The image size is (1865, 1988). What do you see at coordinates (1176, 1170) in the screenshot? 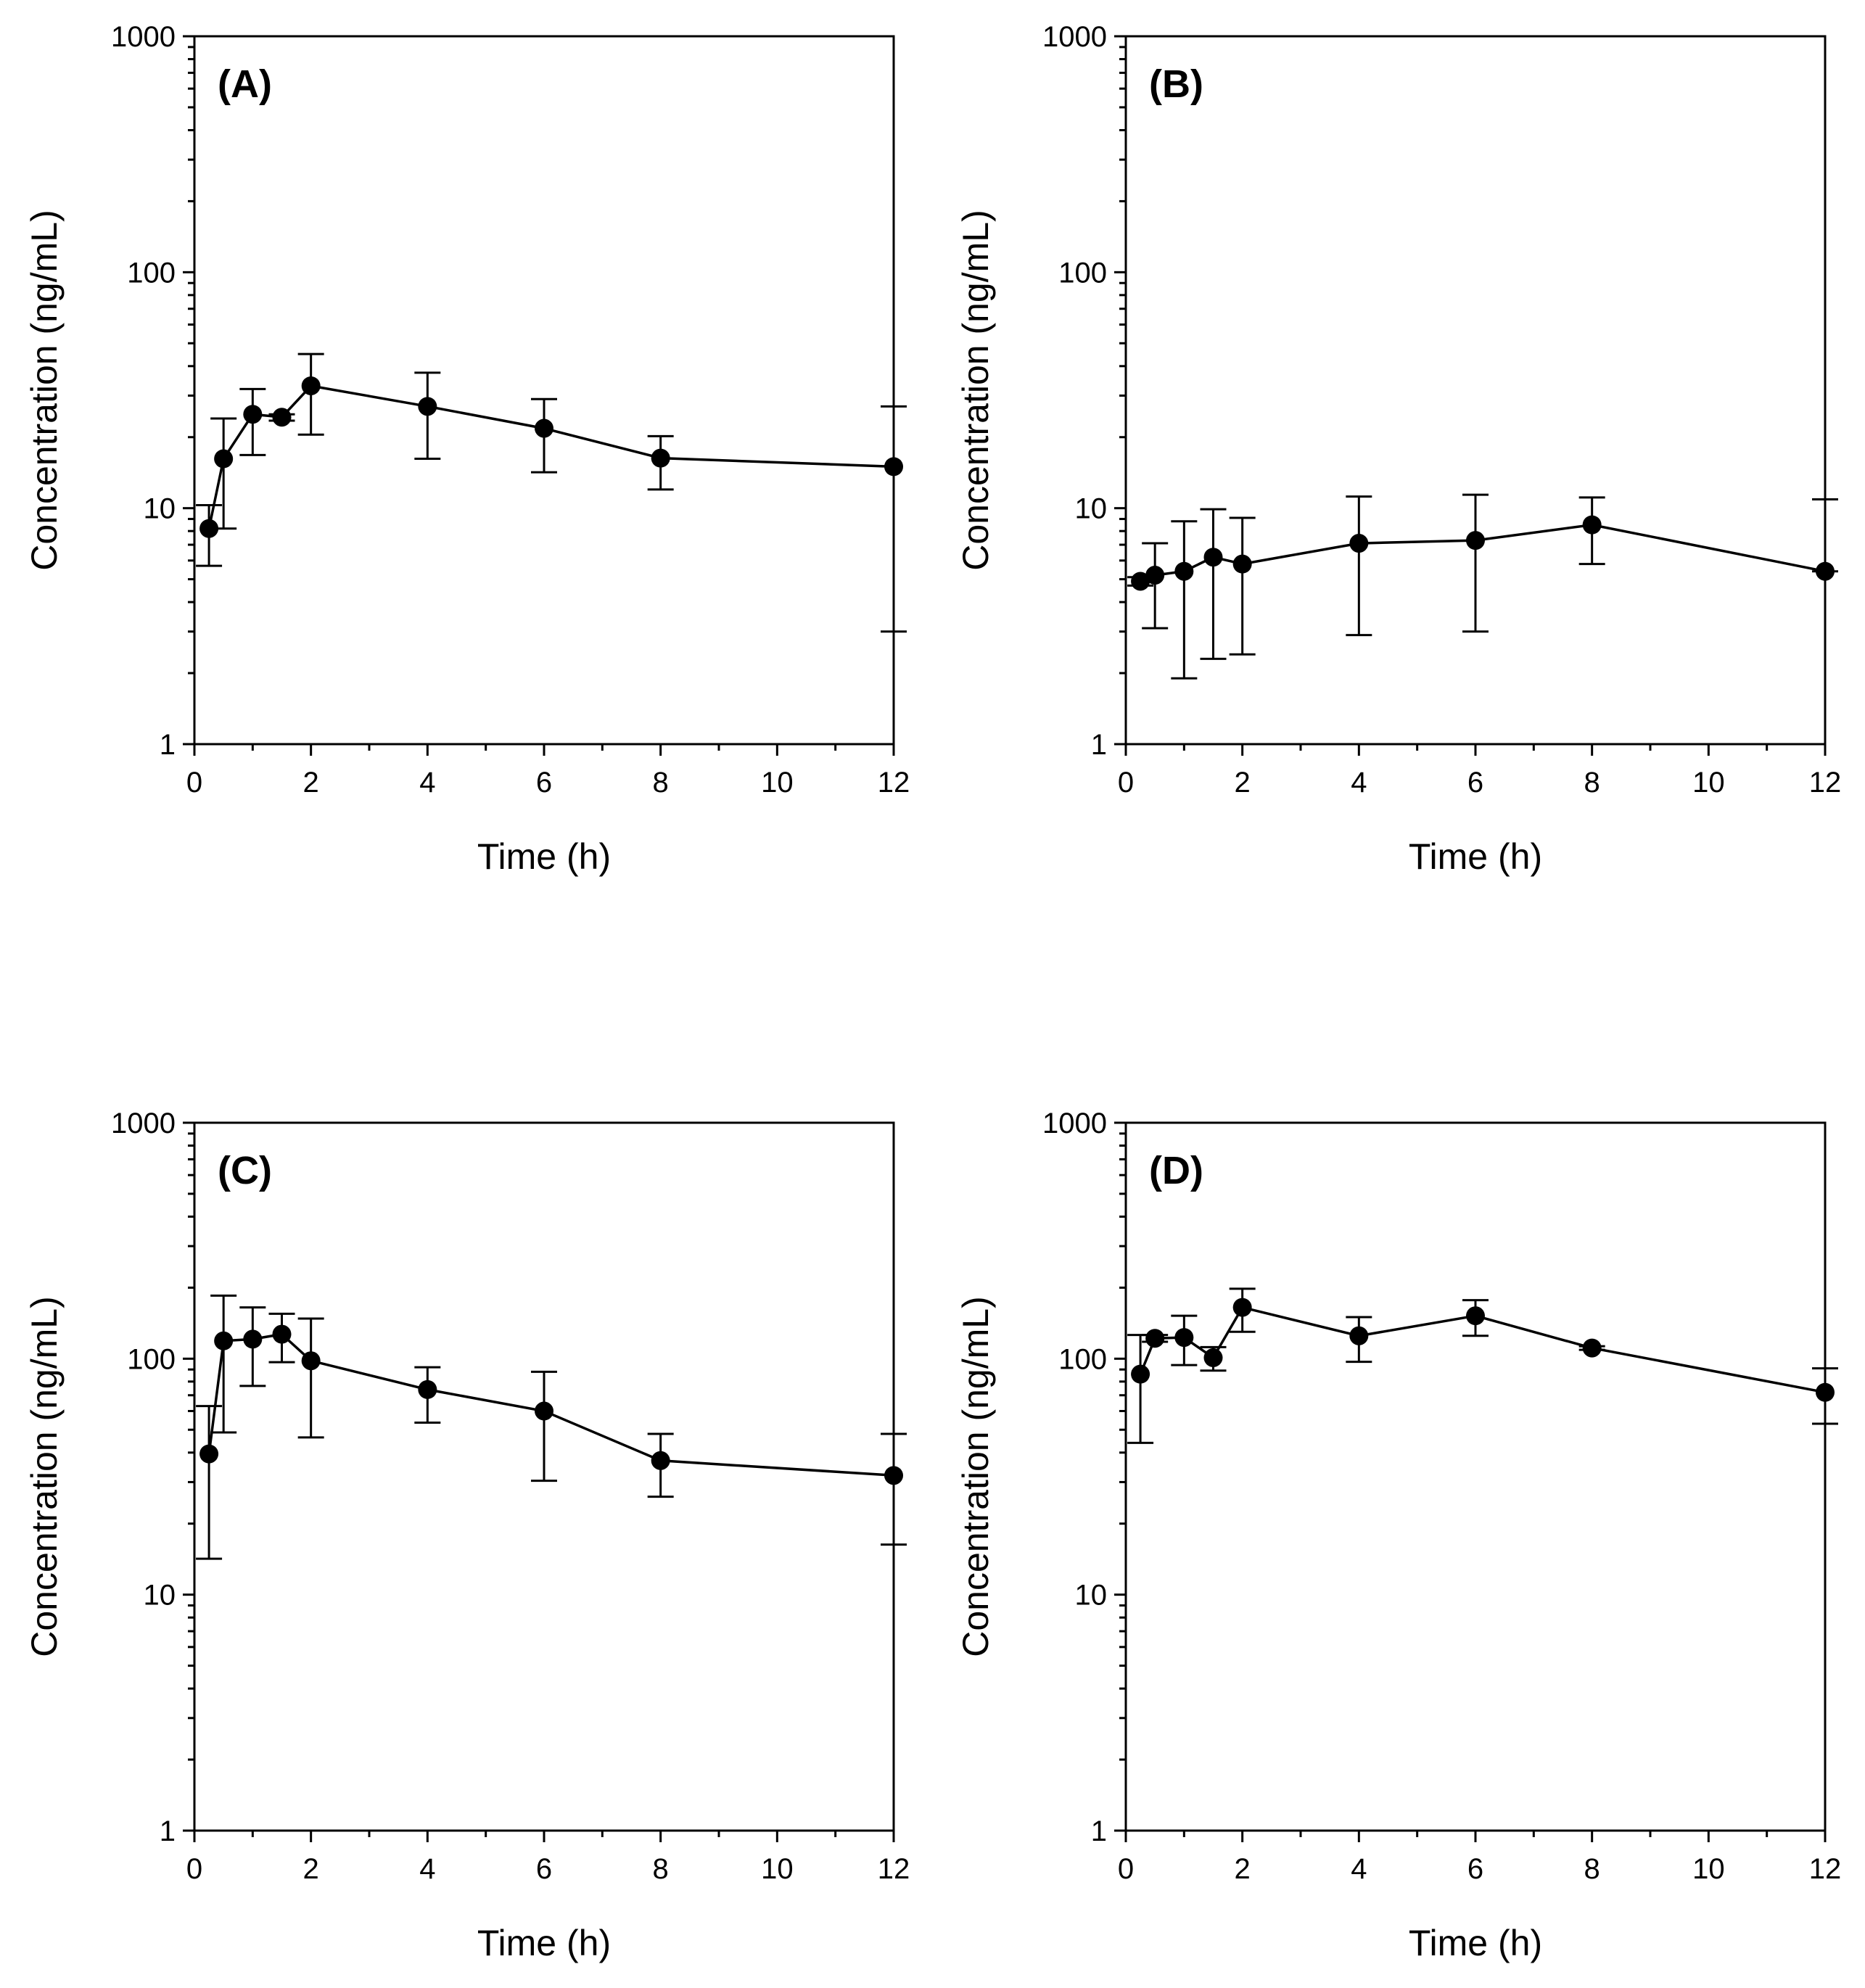
I see `panel-label: (D)` at bounding box center [1176, 1170].